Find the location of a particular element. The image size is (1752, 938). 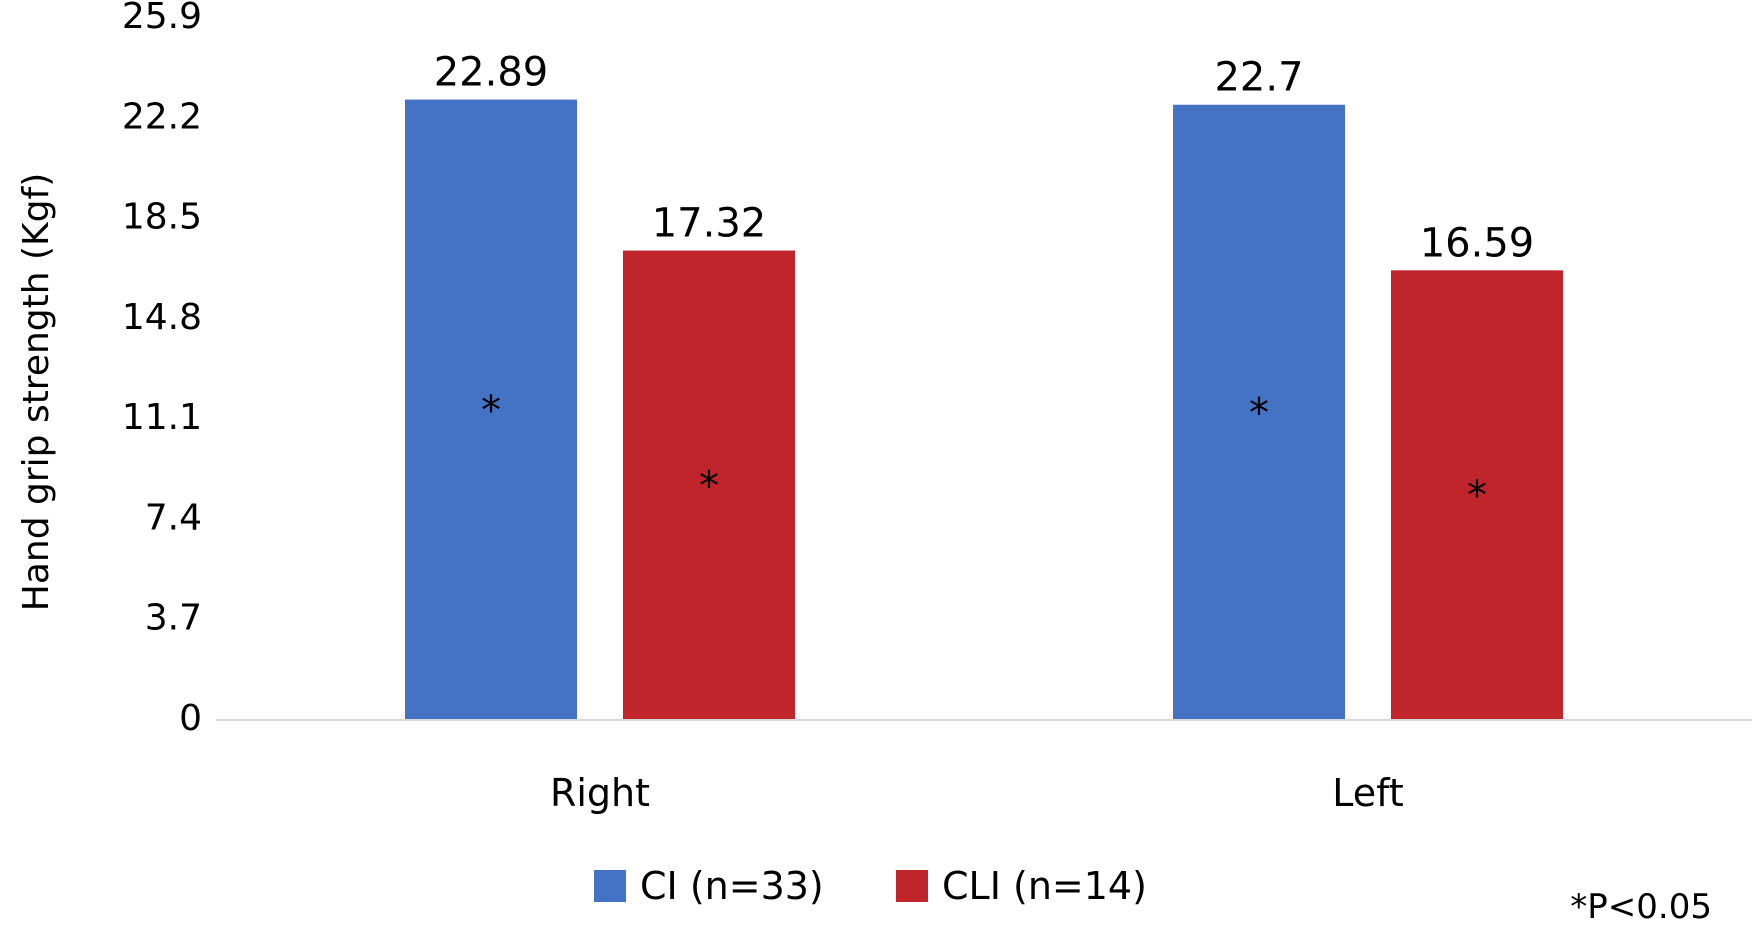

y-tick-label: 22.2 is located at coordinates (162, 116).